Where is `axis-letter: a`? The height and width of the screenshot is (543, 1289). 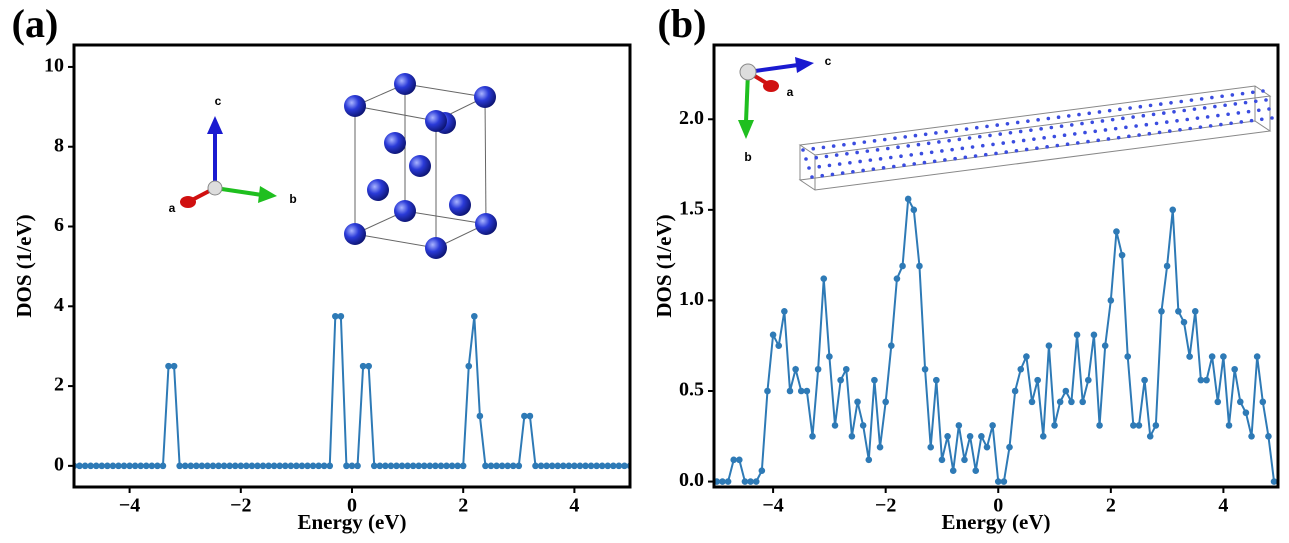
axis-letter: a is located at coordinates (790, 92).